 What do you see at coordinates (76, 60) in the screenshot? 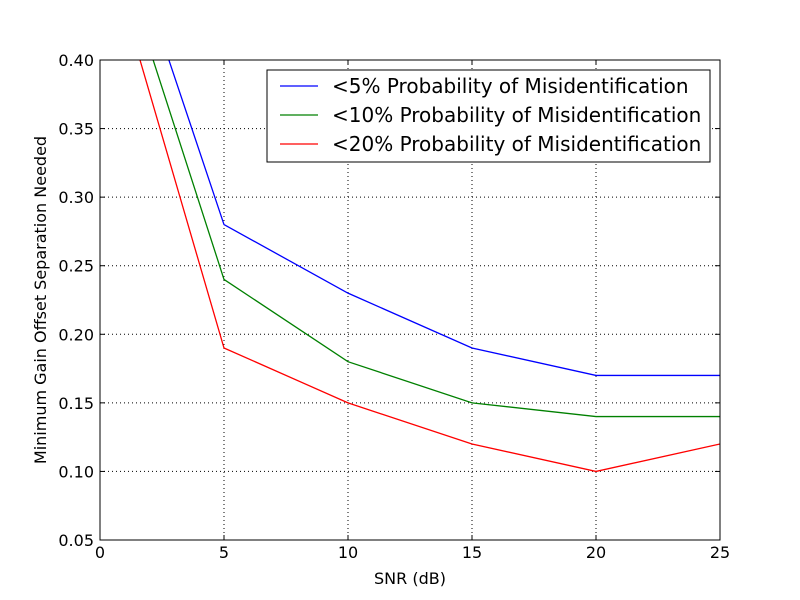
I see `y-tick-label: 0.40` at bounding box center [76, 60].